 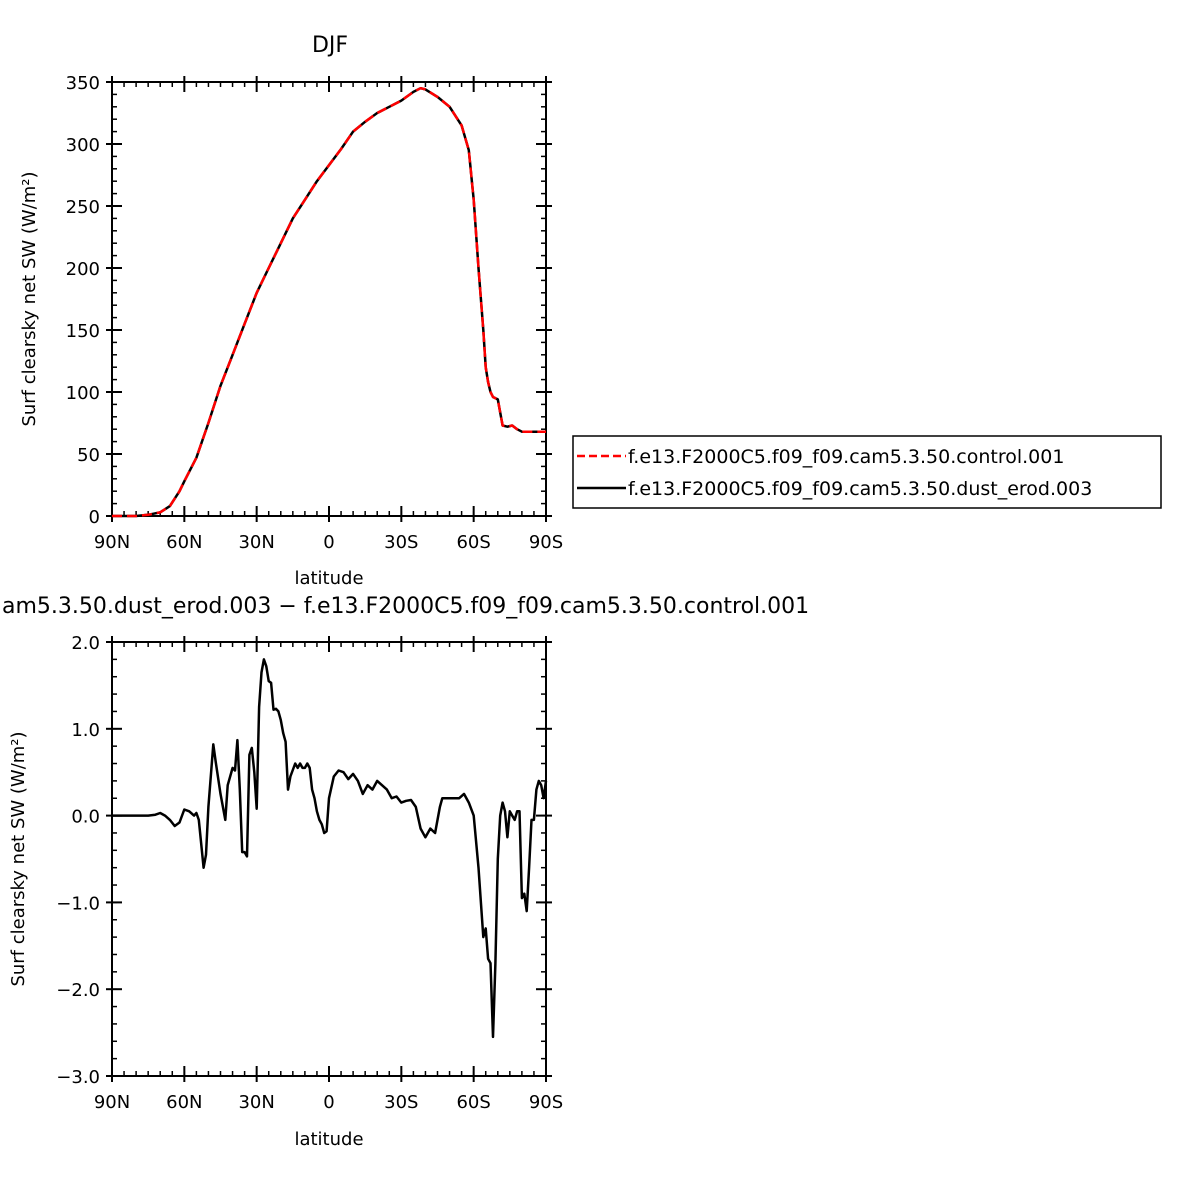 I want to click on y-tick-label: 0, so click(x=94, y=517).